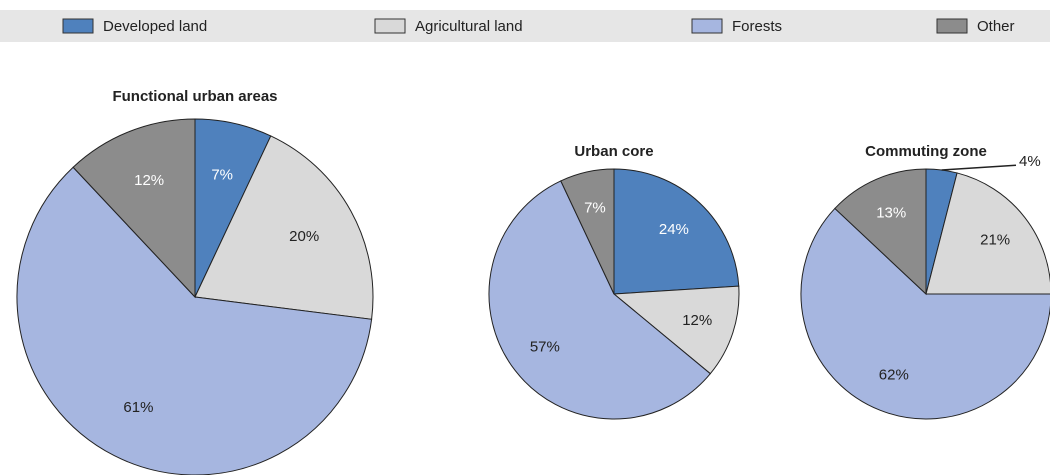 This screenshot has height=475, width=1050. I want to click on data-label: 57%, so click(545, 347).